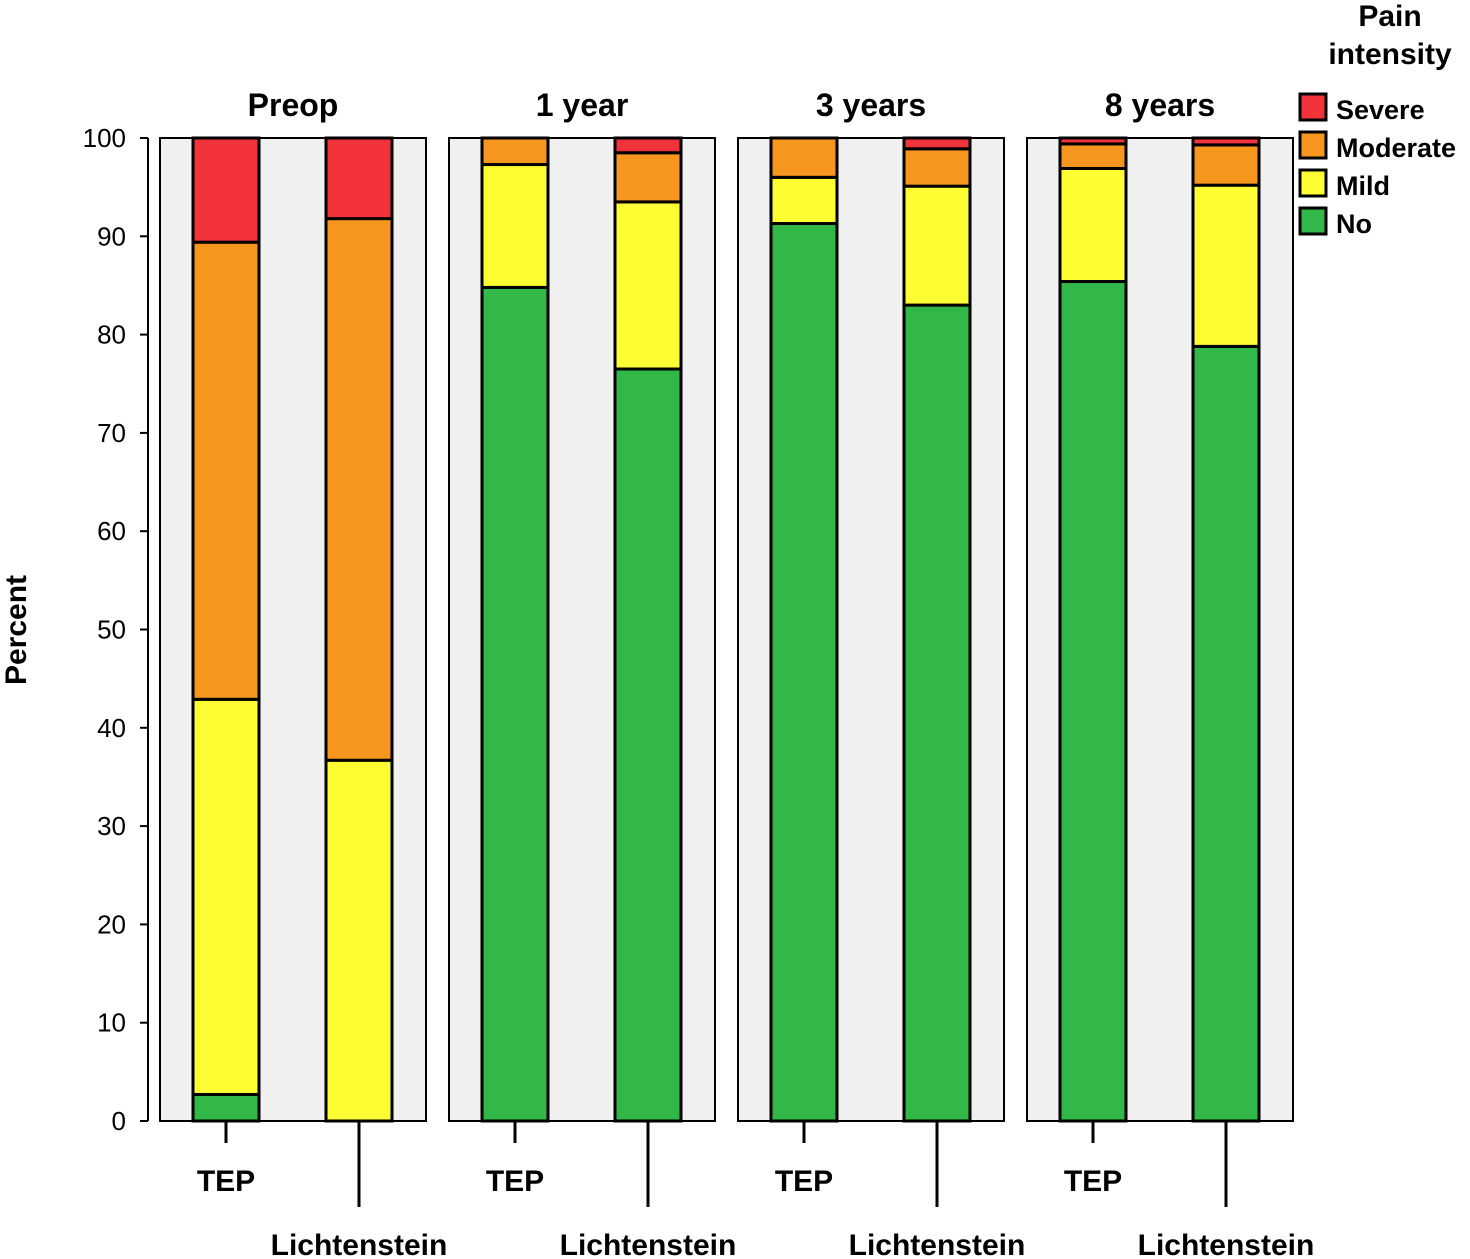 This screenshot has width=1470, height=1259. What do you see at coordinates (1396, 148) in the screenshot?
I see `legend-label: Moderate` at bounding box center [1396, 148].